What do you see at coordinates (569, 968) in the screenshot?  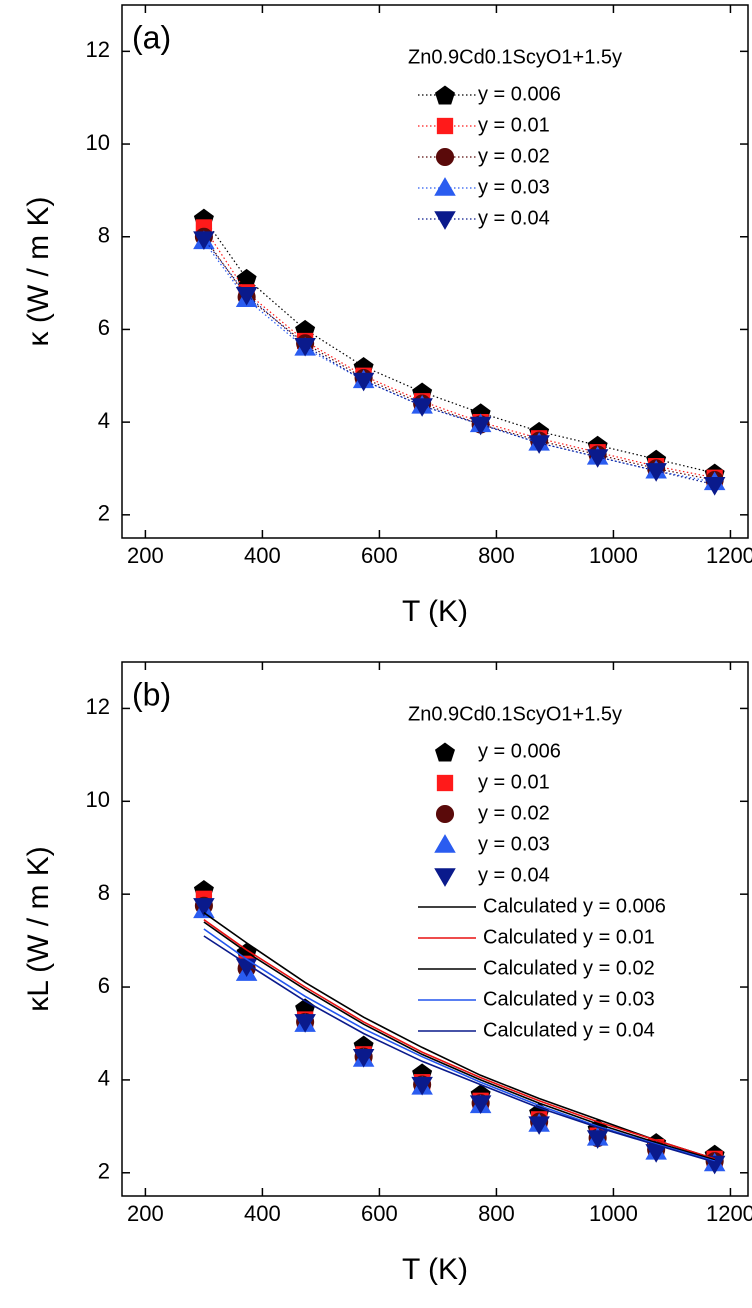 I see `legend-label: Calculated y = 0.02` at bounding box center [569, 968].